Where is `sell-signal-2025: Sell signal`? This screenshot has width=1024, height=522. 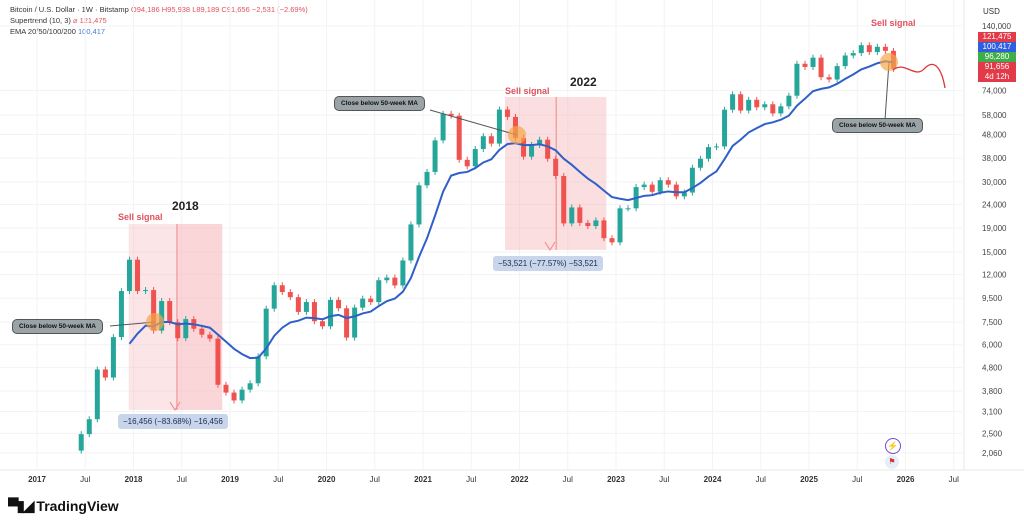
sell-signal-2025: Sell signal is located at coordinates (893, 23).